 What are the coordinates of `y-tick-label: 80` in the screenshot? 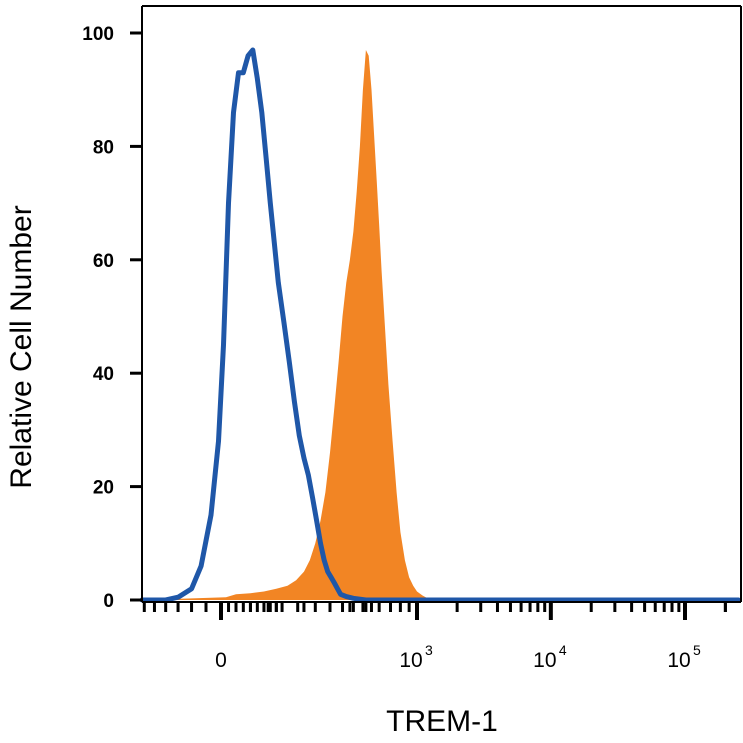 It's located at (103, 147).